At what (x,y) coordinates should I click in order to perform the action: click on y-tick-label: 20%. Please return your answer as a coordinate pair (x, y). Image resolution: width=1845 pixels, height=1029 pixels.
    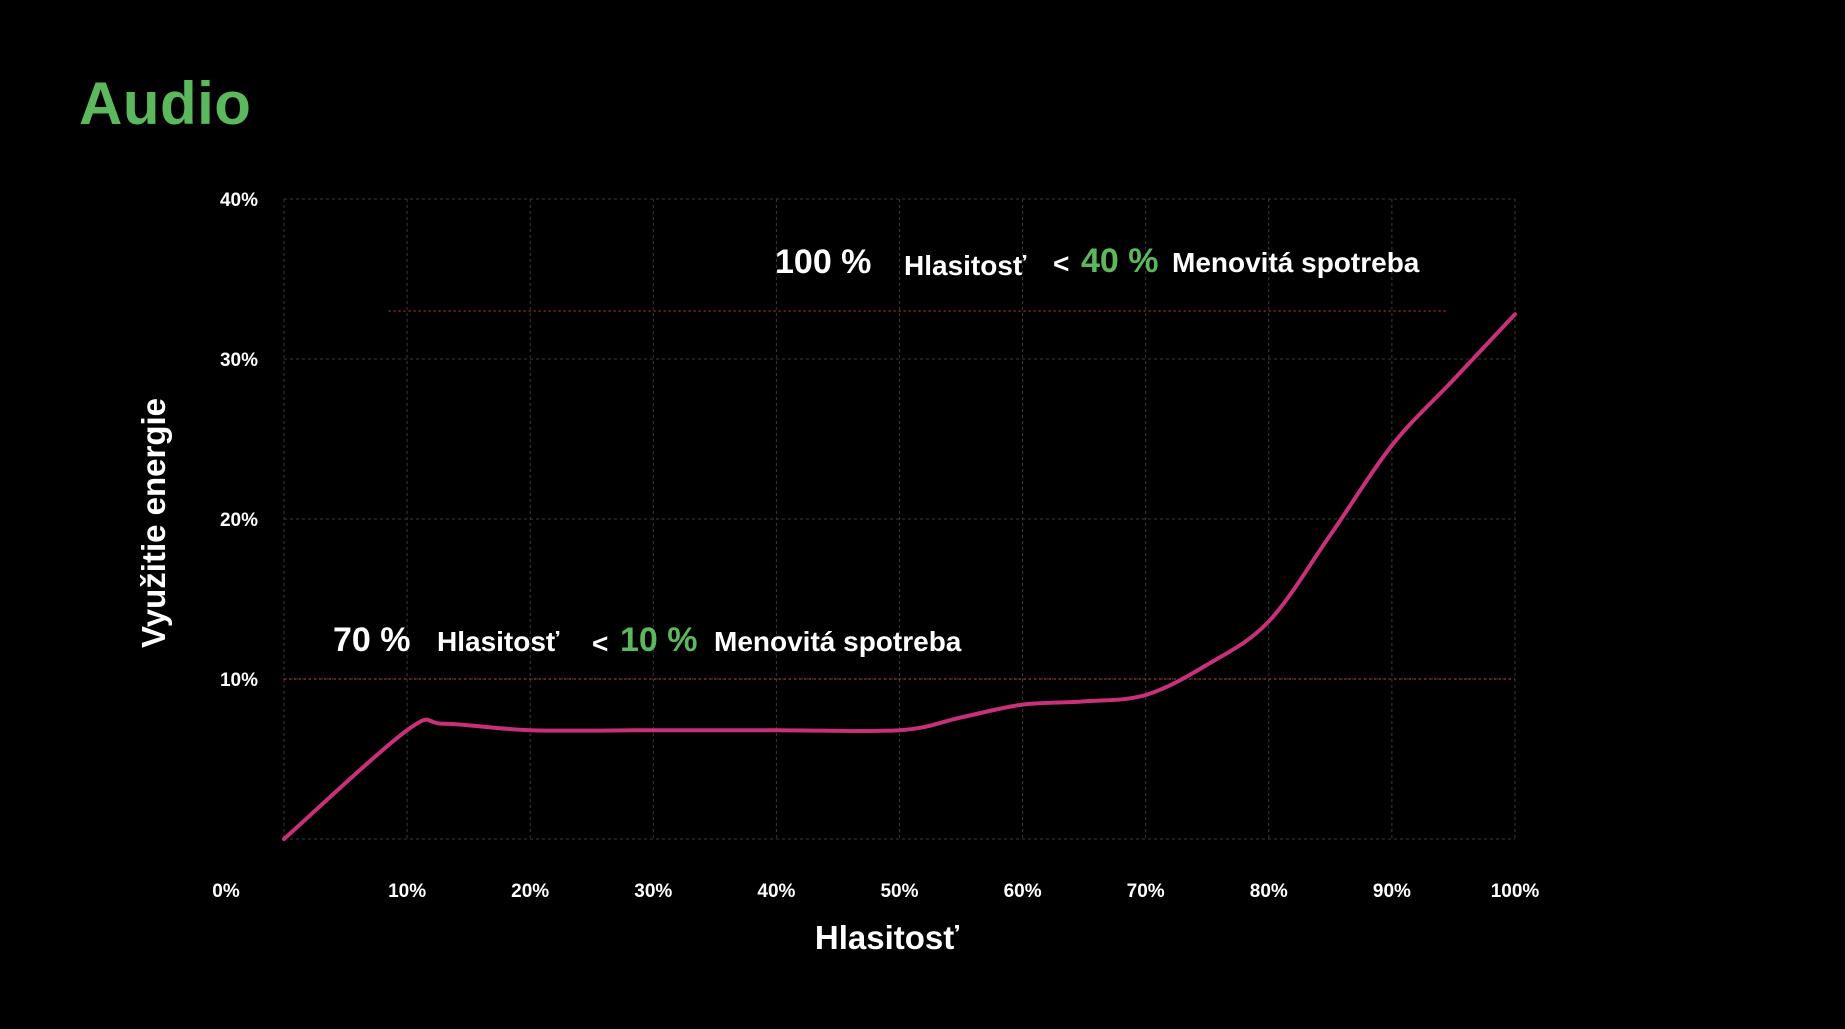
    Looking at the image, I should click on (239, 520).